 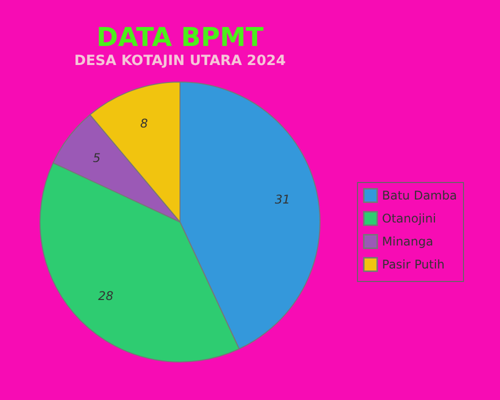 What do you see at coordinates (96, 158) in the screenshot?
I see `data-label: 5` at bounding box center [96, 158].